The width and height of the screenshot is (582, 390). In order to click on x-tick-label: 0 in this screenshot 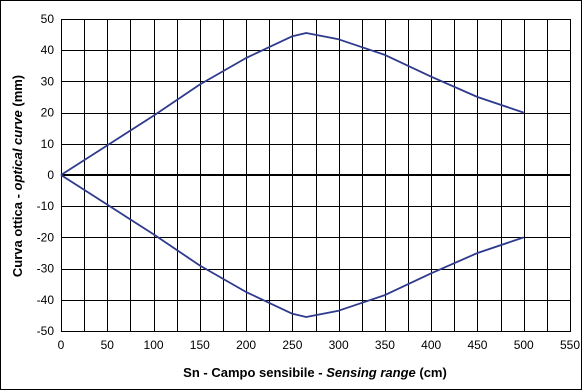, I will do `click(61, 345)`.